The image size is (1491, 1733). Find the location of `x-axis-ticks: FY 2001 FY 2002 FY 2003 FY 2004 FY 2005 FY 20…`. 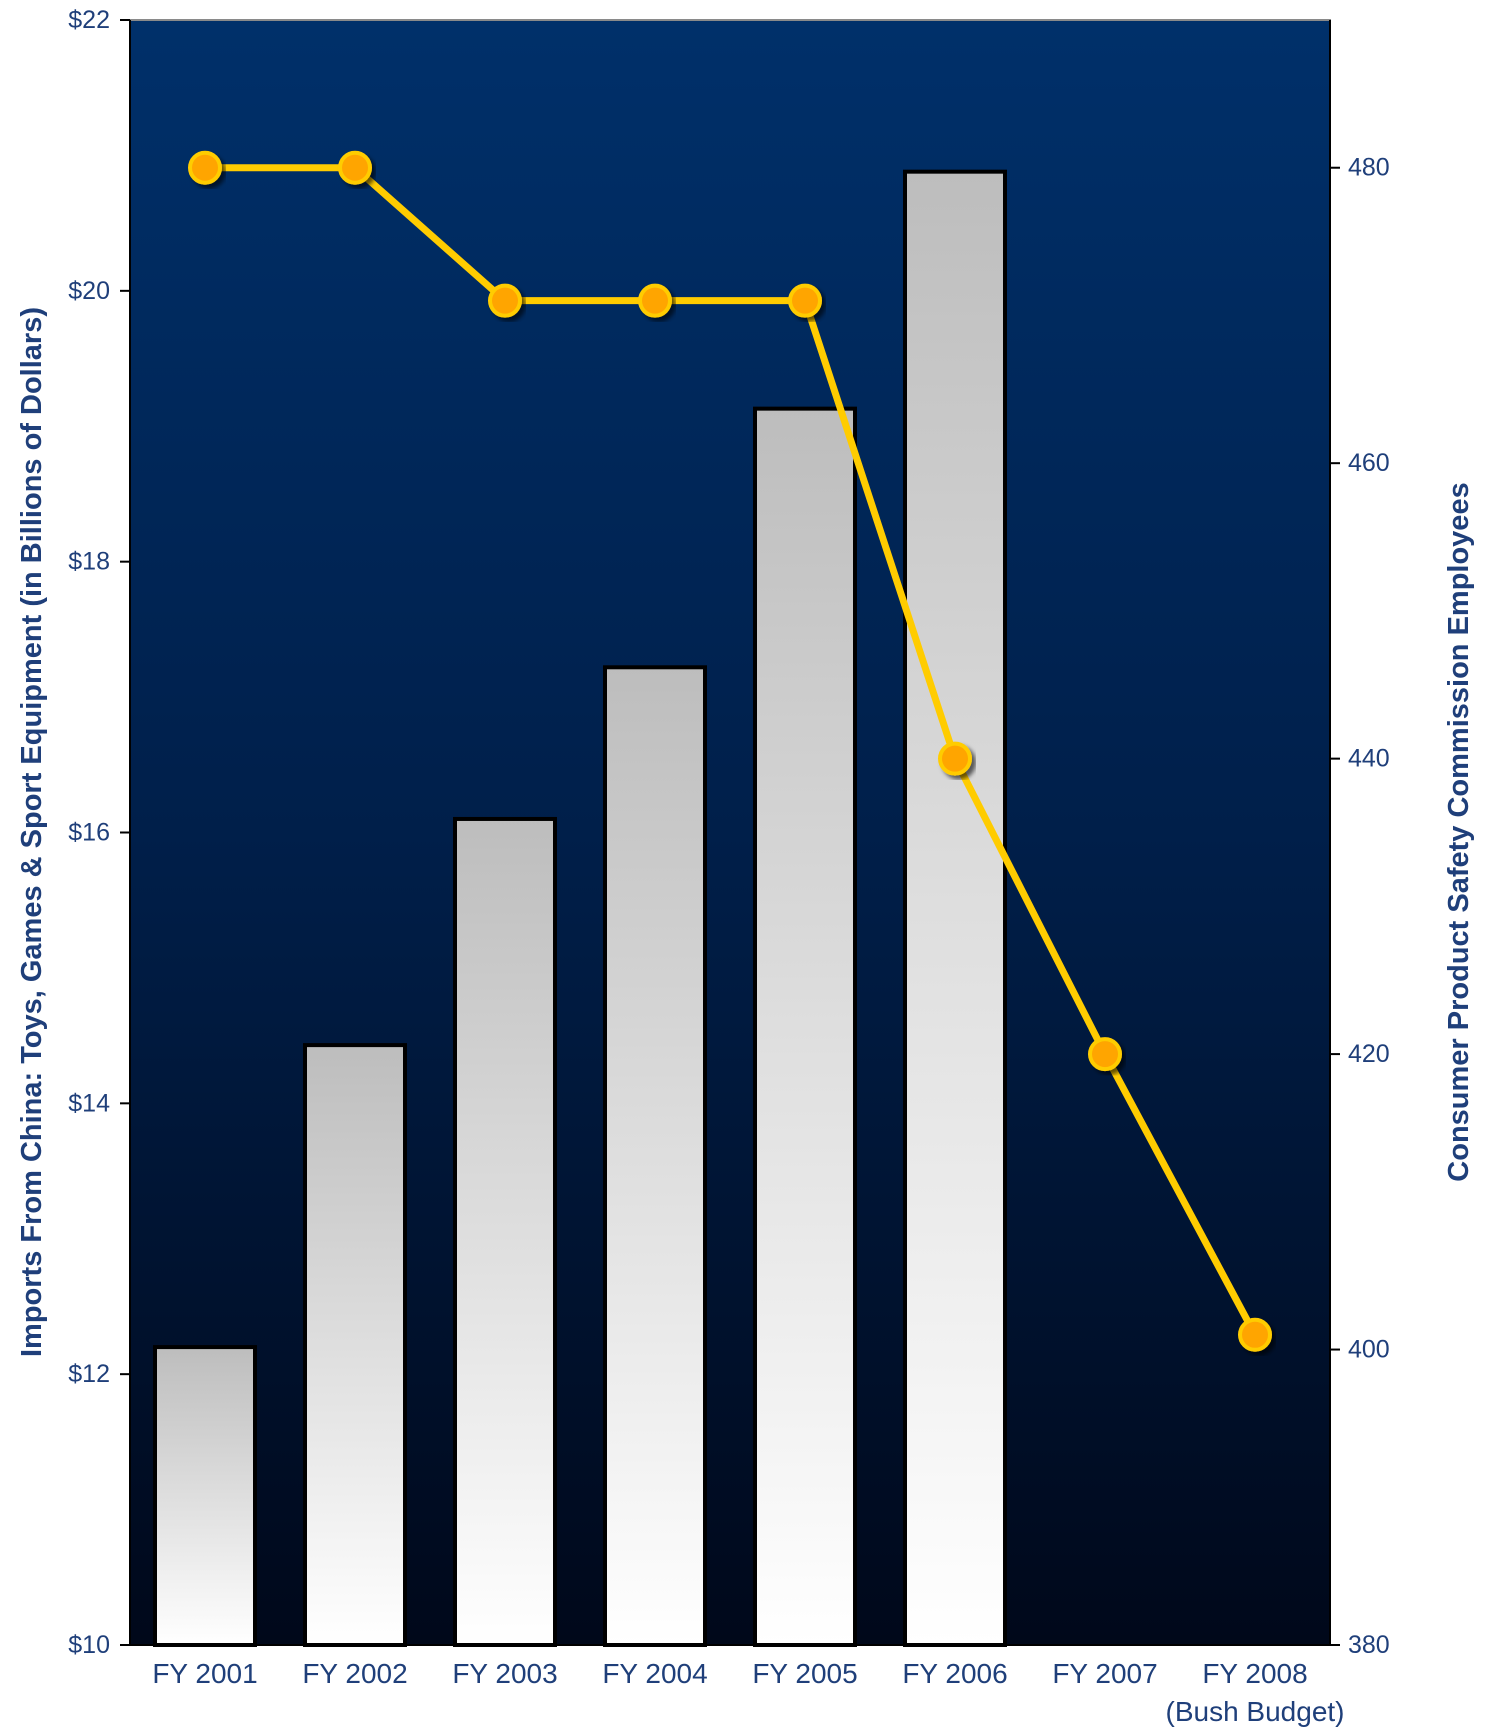

x-axis-ticks: FY 2001 FY 2002 FY 2003 FY 2004 FY 2005 FY 20… is located at coordinates (748, 1692).